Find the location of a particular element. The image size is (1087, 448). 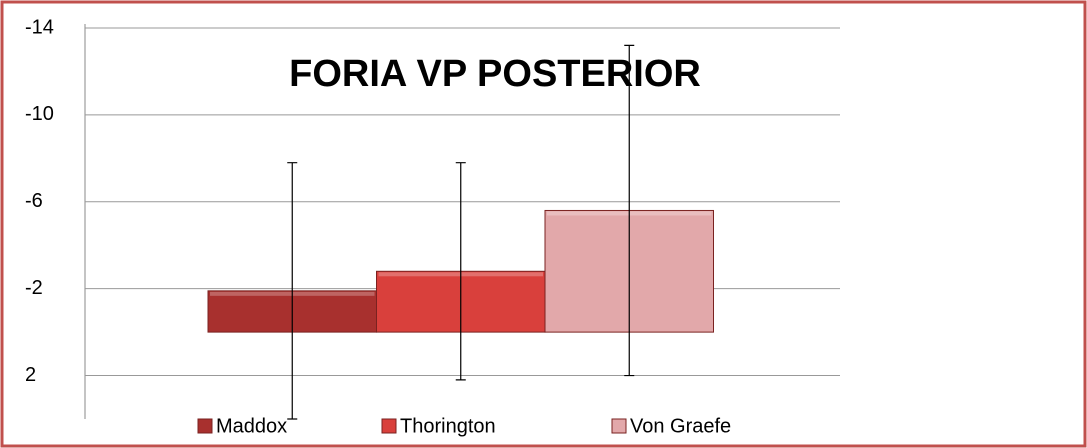

y-tick-label: -6 is located at coordinates (34, 201).